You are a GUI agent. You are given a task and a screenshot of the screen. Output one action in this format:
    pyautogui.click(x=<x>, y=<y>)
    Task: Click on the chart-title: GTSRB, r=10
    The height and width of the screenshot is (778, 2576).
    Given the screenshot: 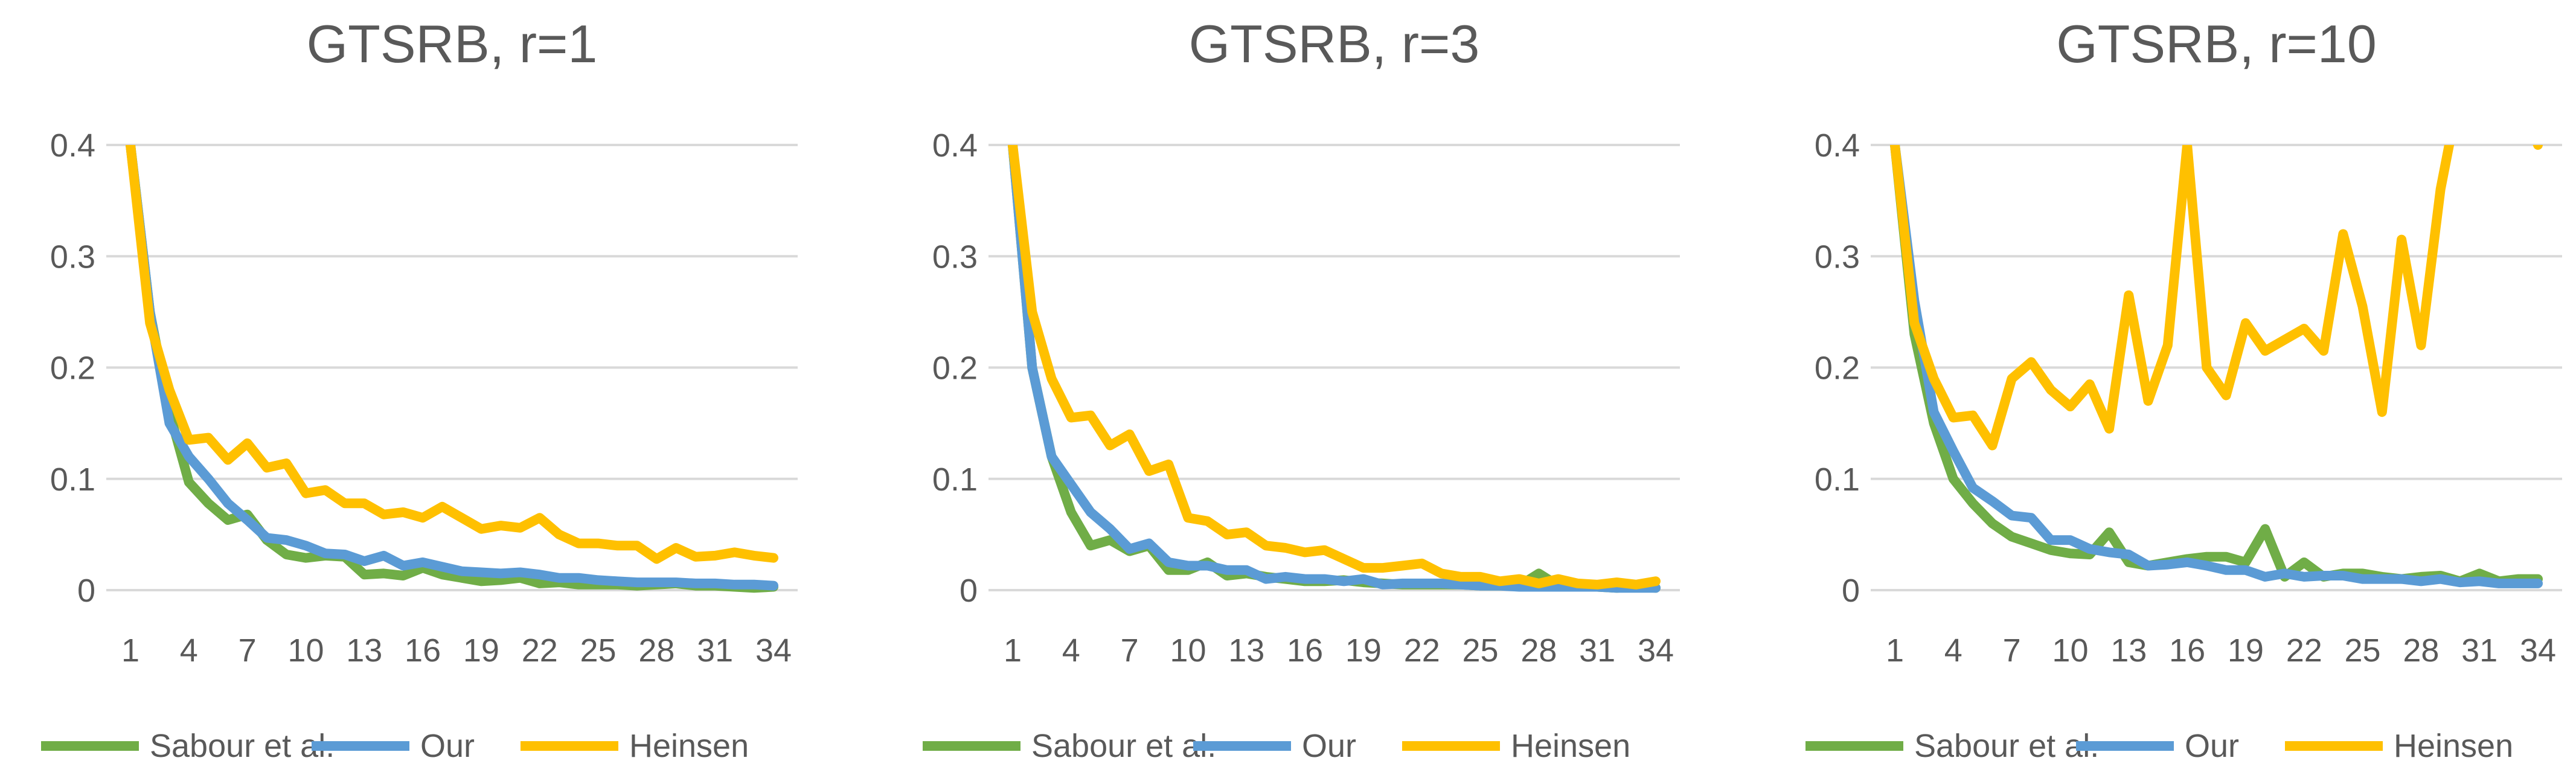 What is the action you would take?
    pyautogui.click(x=2216, y=44)
    